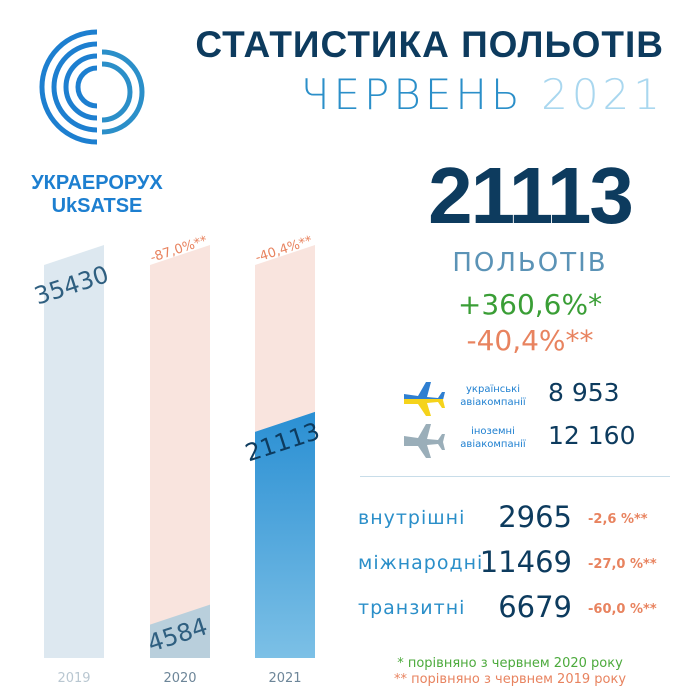  I want to click on uksatse-logo: УКРАЕРОРУХ UkSATSE, so click(97, 119).